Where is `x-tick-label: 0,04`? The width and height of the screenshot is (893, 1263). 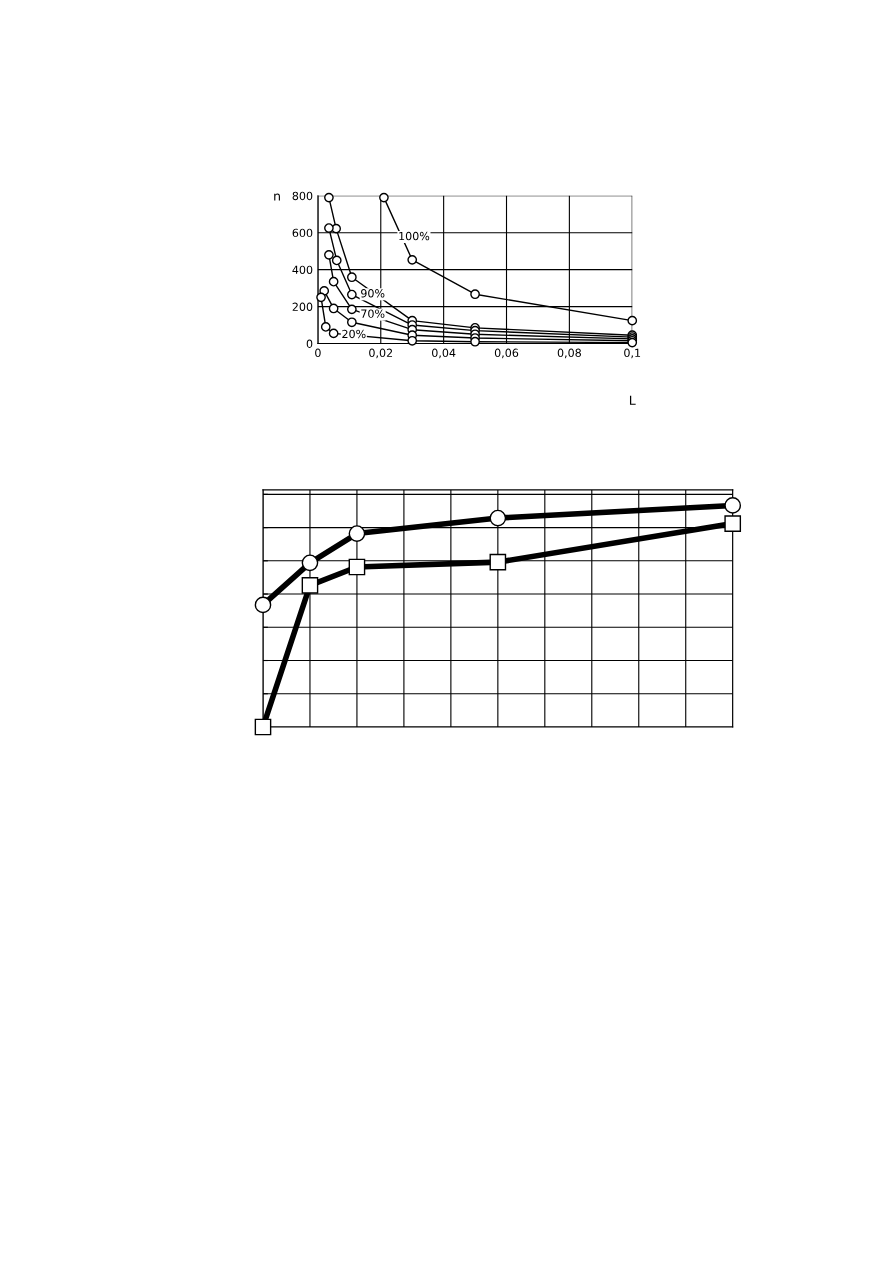
x-tick-label: 0,04 is located at coordinates (444, 353).